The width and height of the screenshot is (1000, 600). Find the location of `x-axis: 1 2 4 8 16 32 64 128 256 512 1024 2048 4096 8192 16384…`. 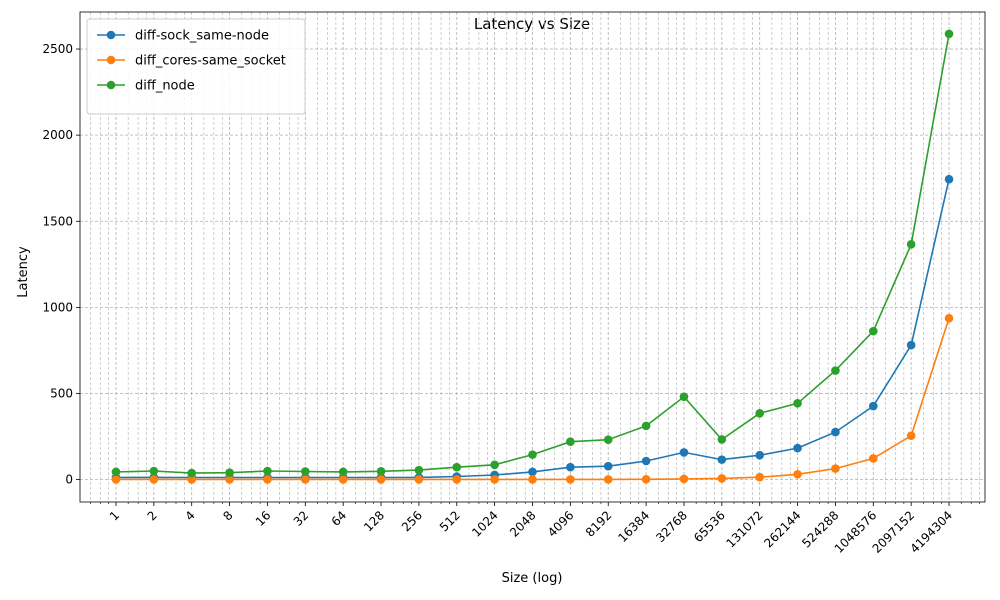

x-axis: 1 2 4 8 16 32 64 128 256 512 1024 2048 4096 8192 16384… is located at coordinates (531, 529).